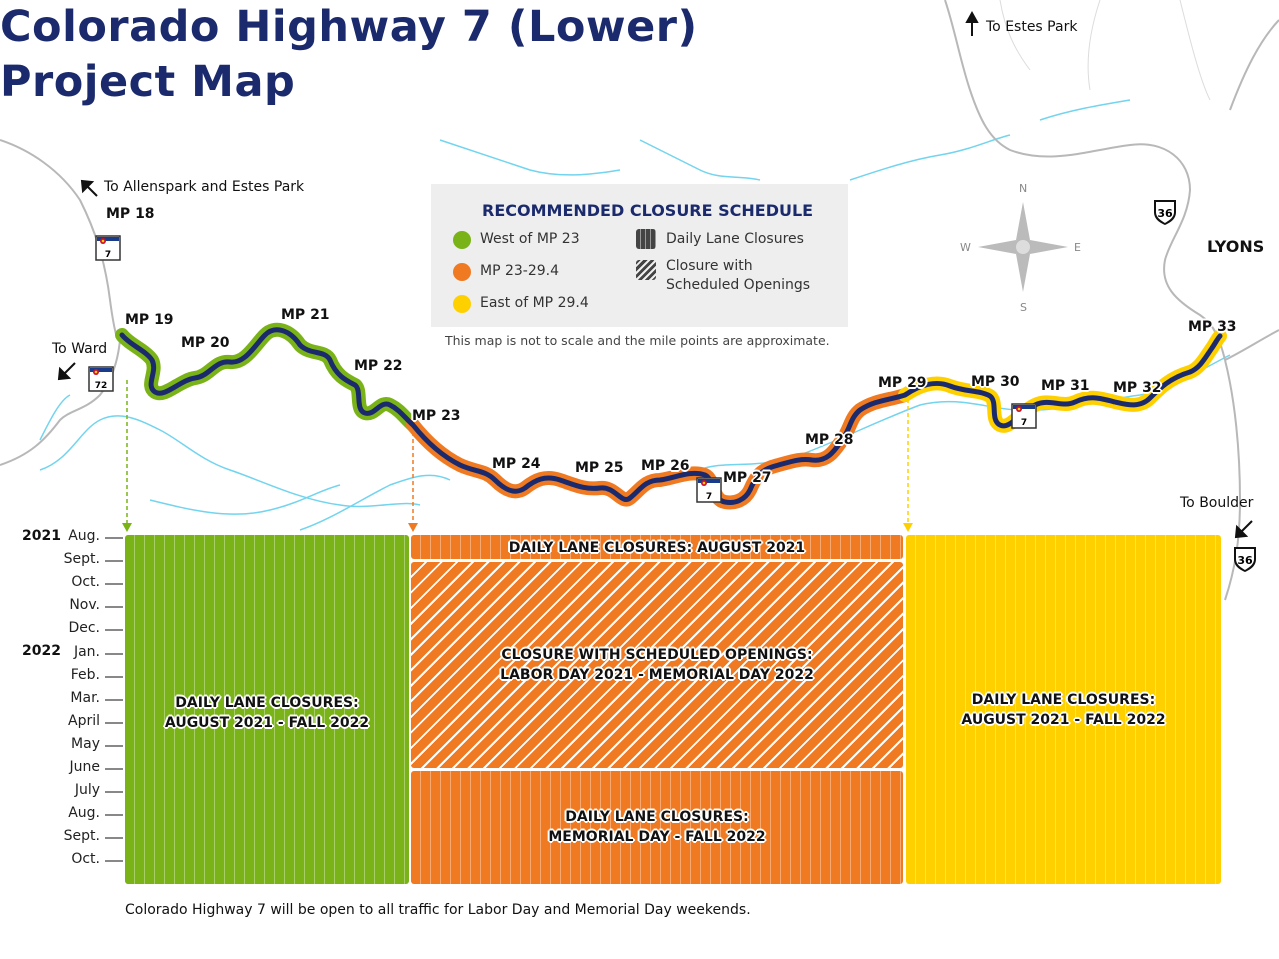 The width and height of the screenshot is (1279, 959). What do you see at coordinates (85, 767) in the screenshot?
I see `month-label: June` at bounding box center [85, 767].